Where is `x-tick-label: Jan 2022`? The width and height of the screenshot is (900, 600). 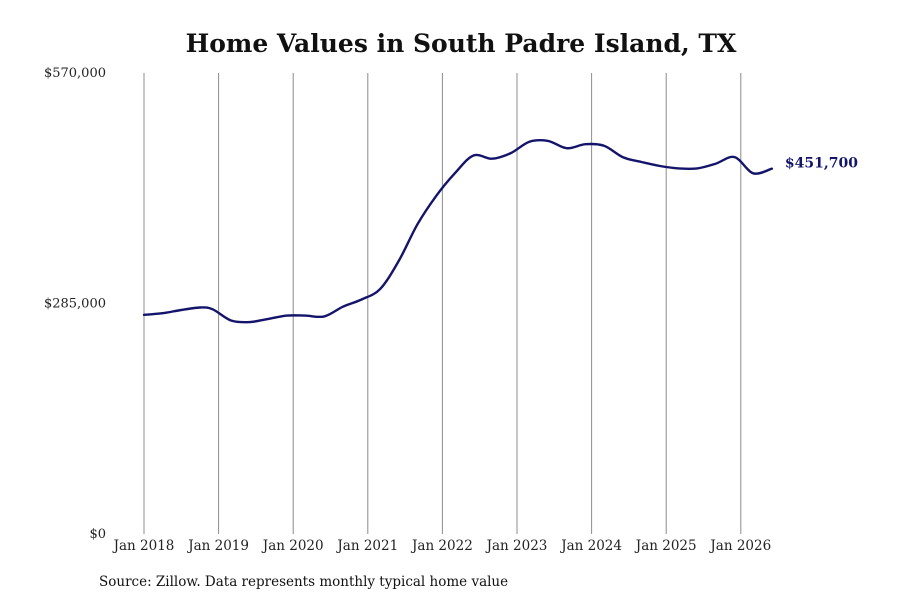
x-tick-label: Jan 2022 is located at coordinates (441, 546).